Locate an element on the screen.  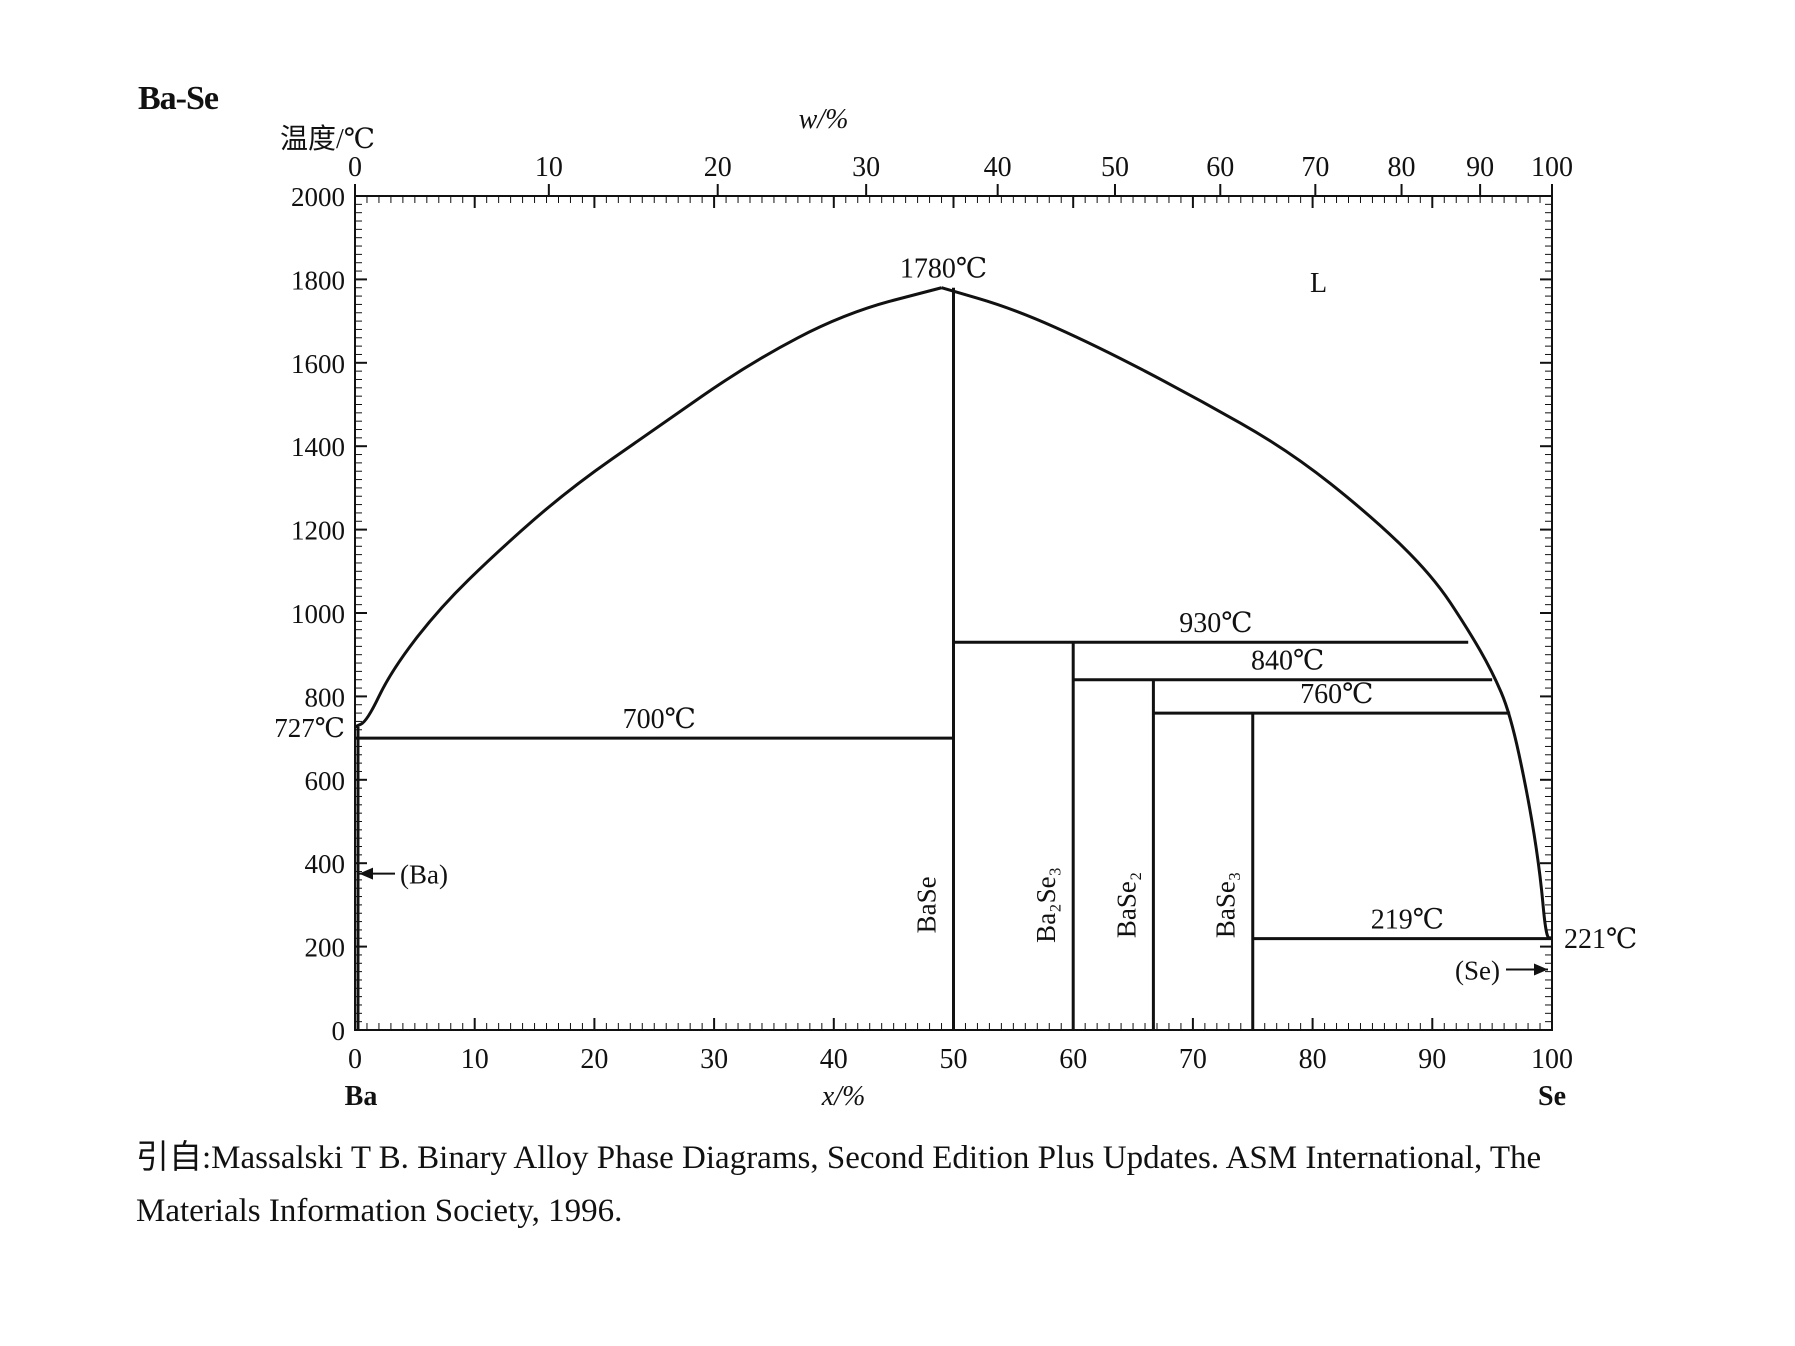
x-top-tick-label: 60 is located at coordinates (1220, 167).